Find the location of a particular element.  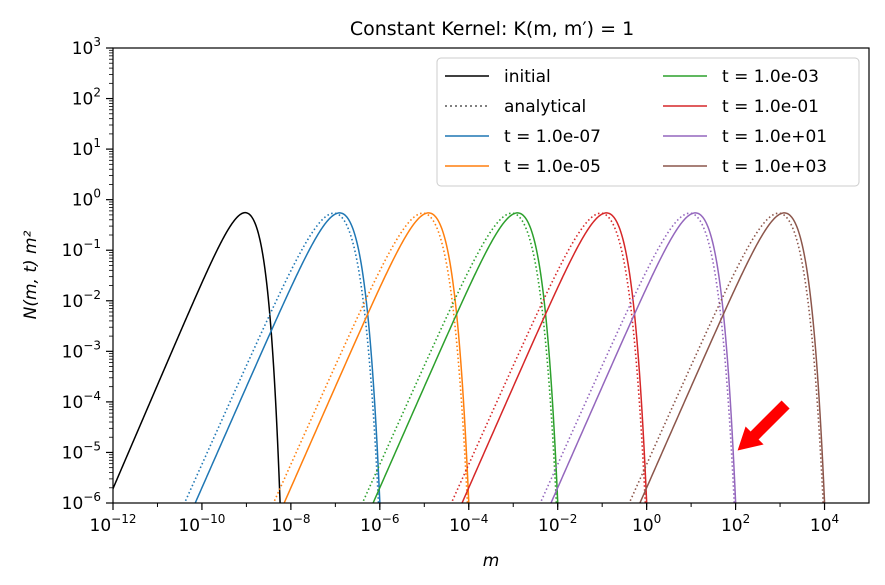

x-tick-label: 10² is located at coordinates (735, 524).